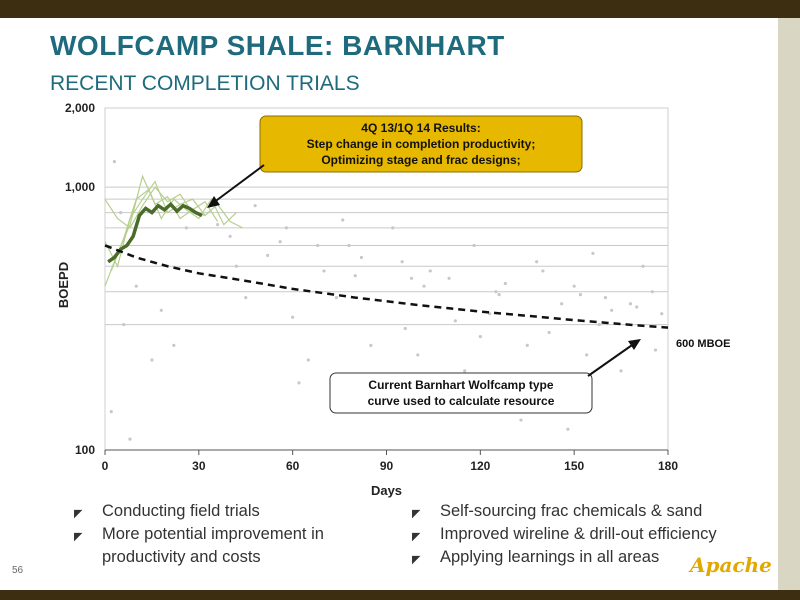 This screenshot has height=600, width=800. What do you see at coordinates (181, 511) in the screenshot?
I see `bullet-text: Conducting field trials` at bounding box center [181, 511].